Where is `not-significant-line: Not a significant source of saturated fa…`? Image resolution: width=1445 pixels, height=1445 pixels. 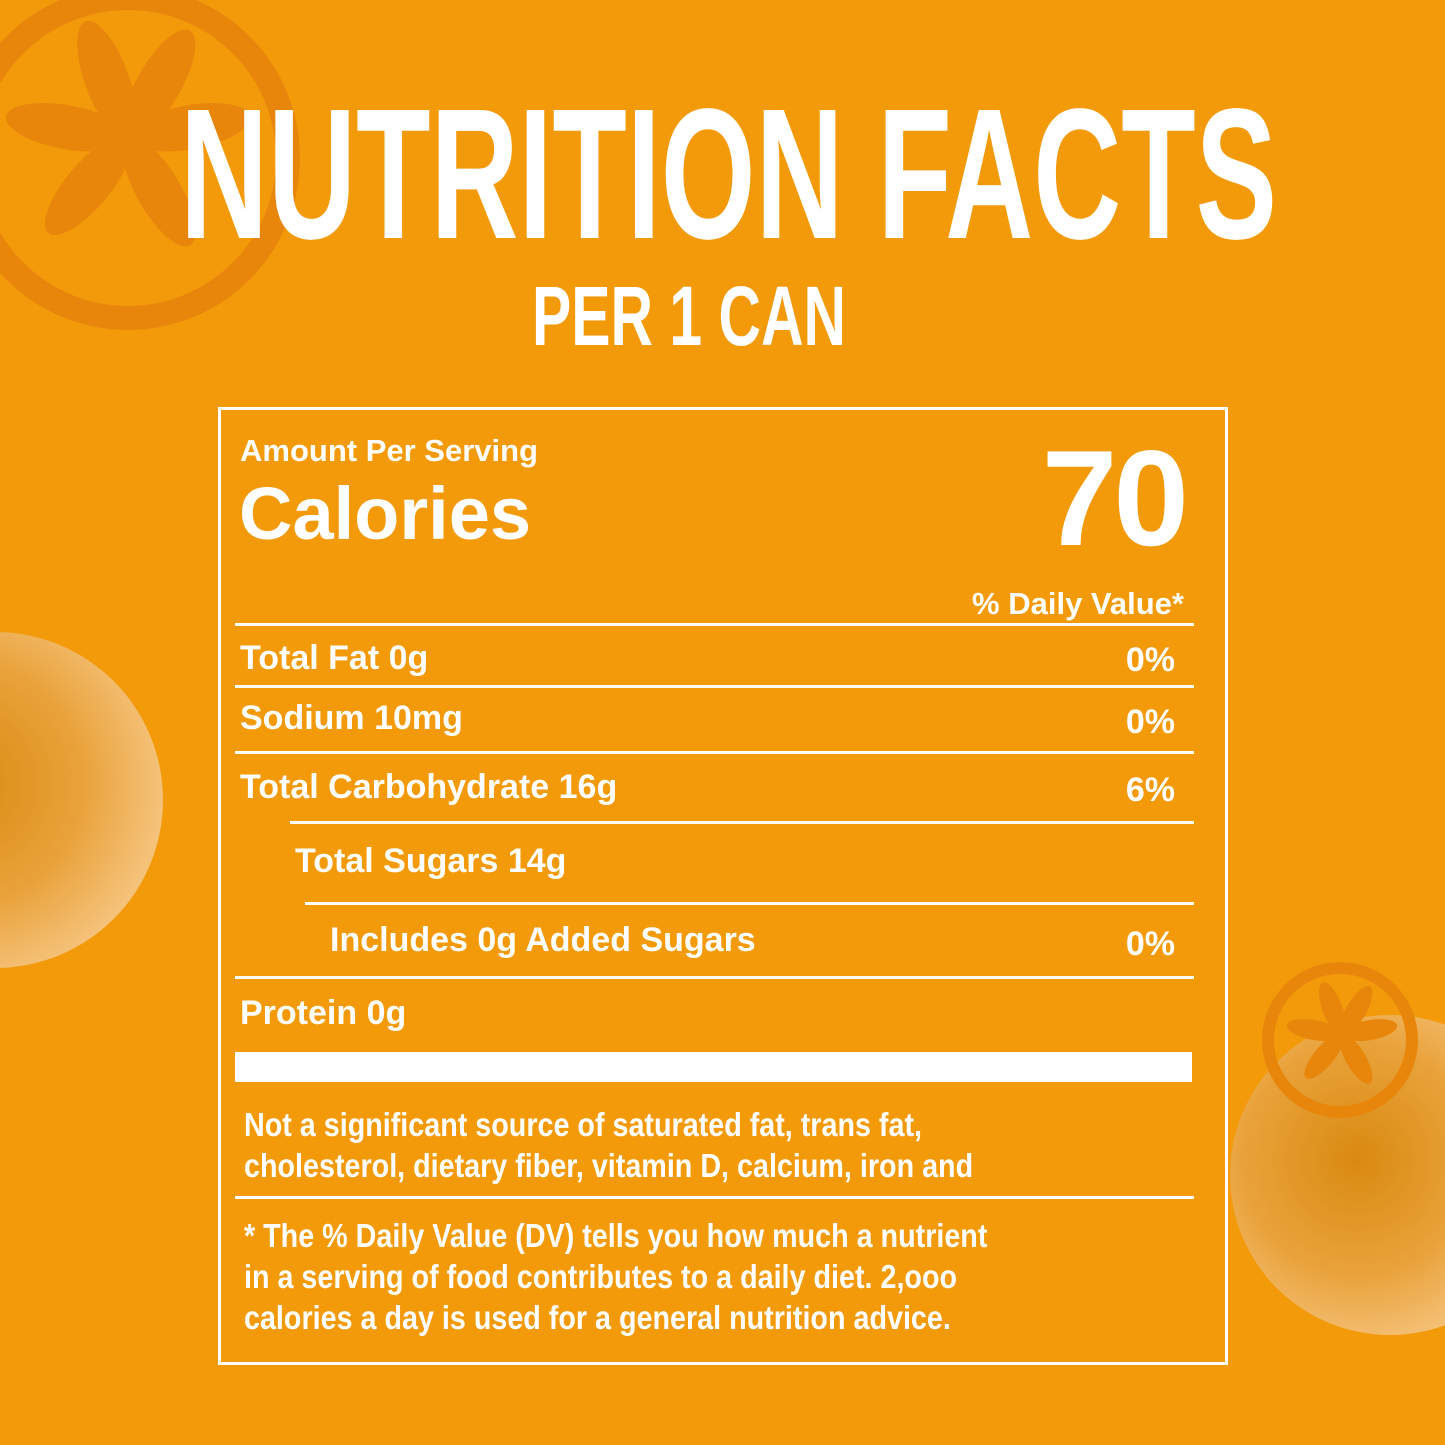 not-significant-line: Not a significant source of saturated fa… is located at coordinates (583, 1124).